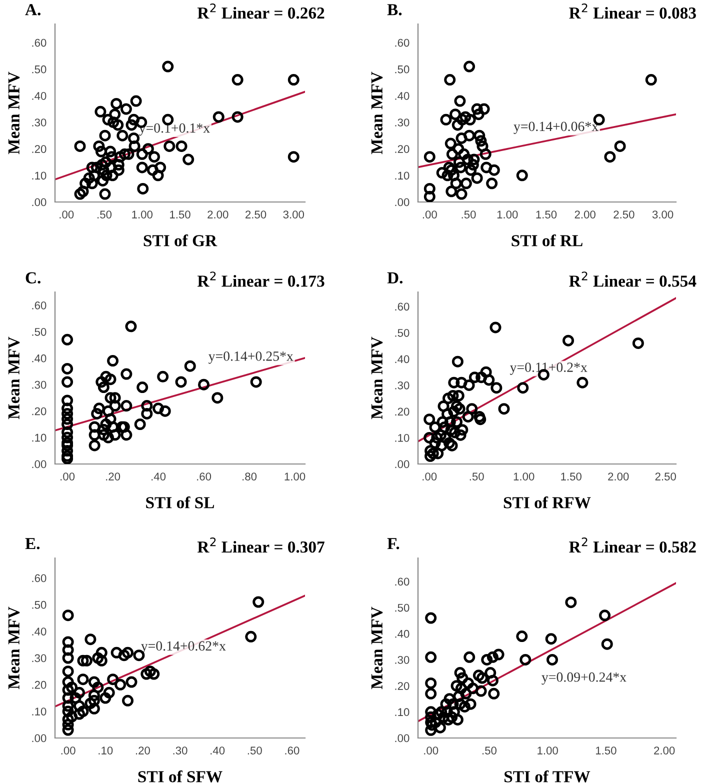 The image size is (708, 783). Describe the element at coordinates (547, 502) in the screenshot. I see `x-axis-title: STI of RFW` at that location.